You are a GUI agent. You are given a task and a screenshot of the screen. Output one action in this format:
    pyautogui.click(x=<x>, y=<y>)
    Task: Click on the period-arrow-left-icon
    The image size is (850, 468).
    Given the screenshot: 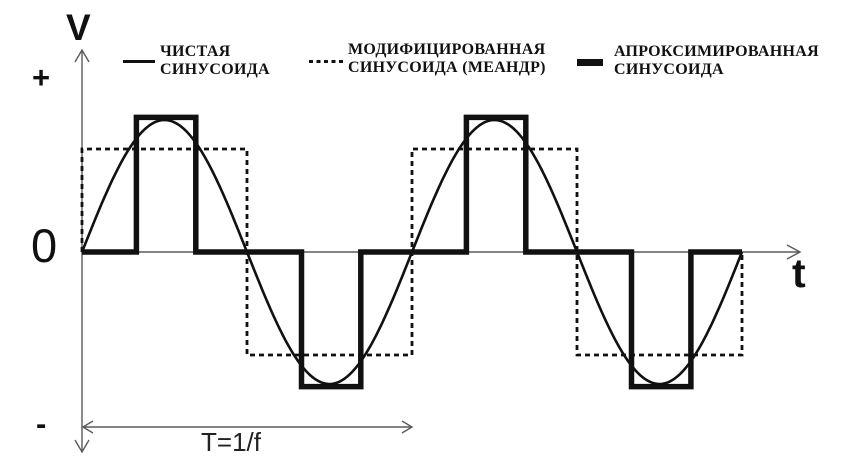 What is the action you would take?
    pyautogui.click(x=87, y=427)
    